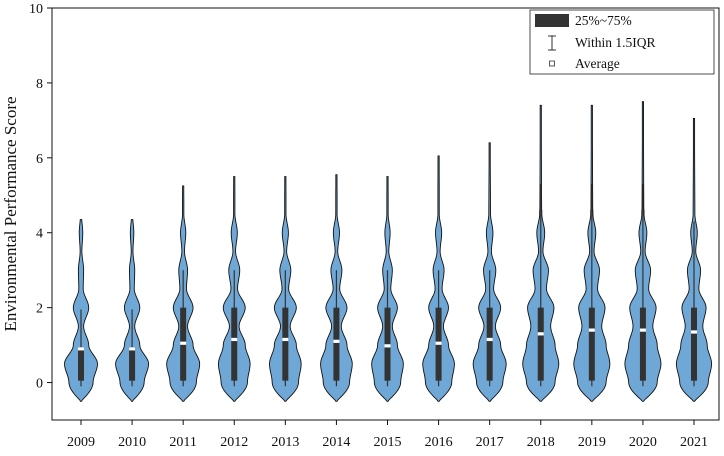  Describe the element at coordinates (39, 84) in the screenshot. I see `y-tick-label-8: 8` at that location.